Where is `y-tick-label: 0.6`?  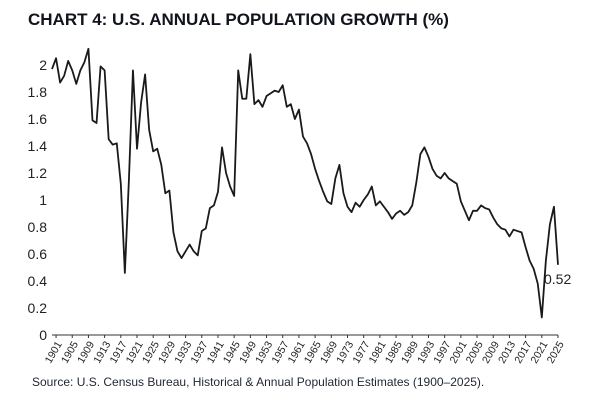 y-tick-label: 0.6 is located at coordinates (38, 254).